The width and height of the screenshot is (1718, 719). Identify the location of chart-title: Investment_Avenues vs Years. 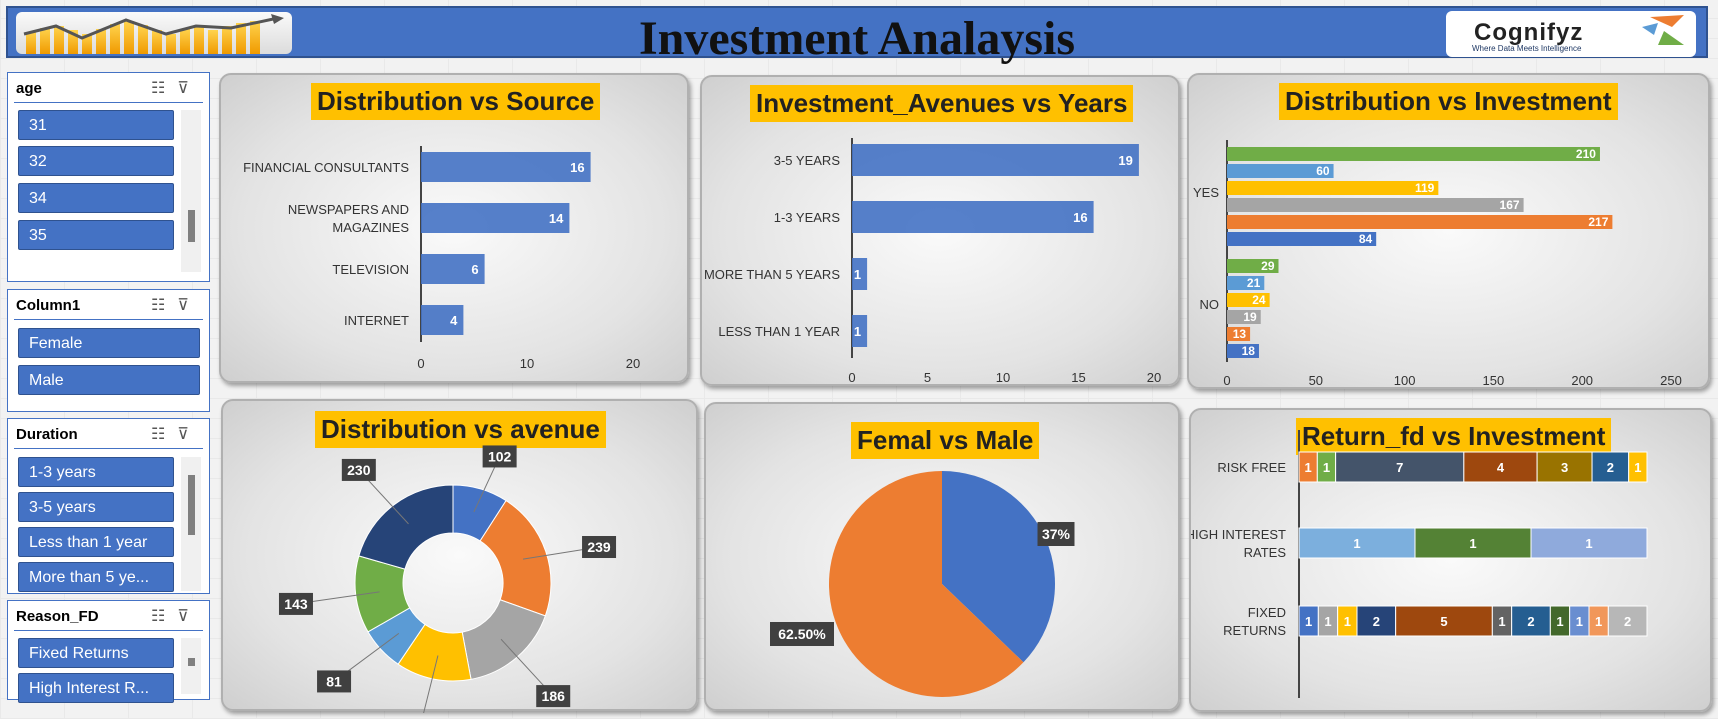
(942, 103).